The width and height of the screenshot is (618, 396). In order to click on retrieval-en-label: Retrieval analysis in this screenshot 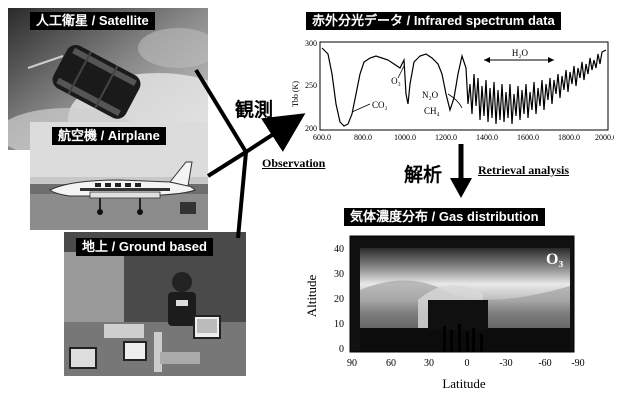, I will do `click(523, 170)`.